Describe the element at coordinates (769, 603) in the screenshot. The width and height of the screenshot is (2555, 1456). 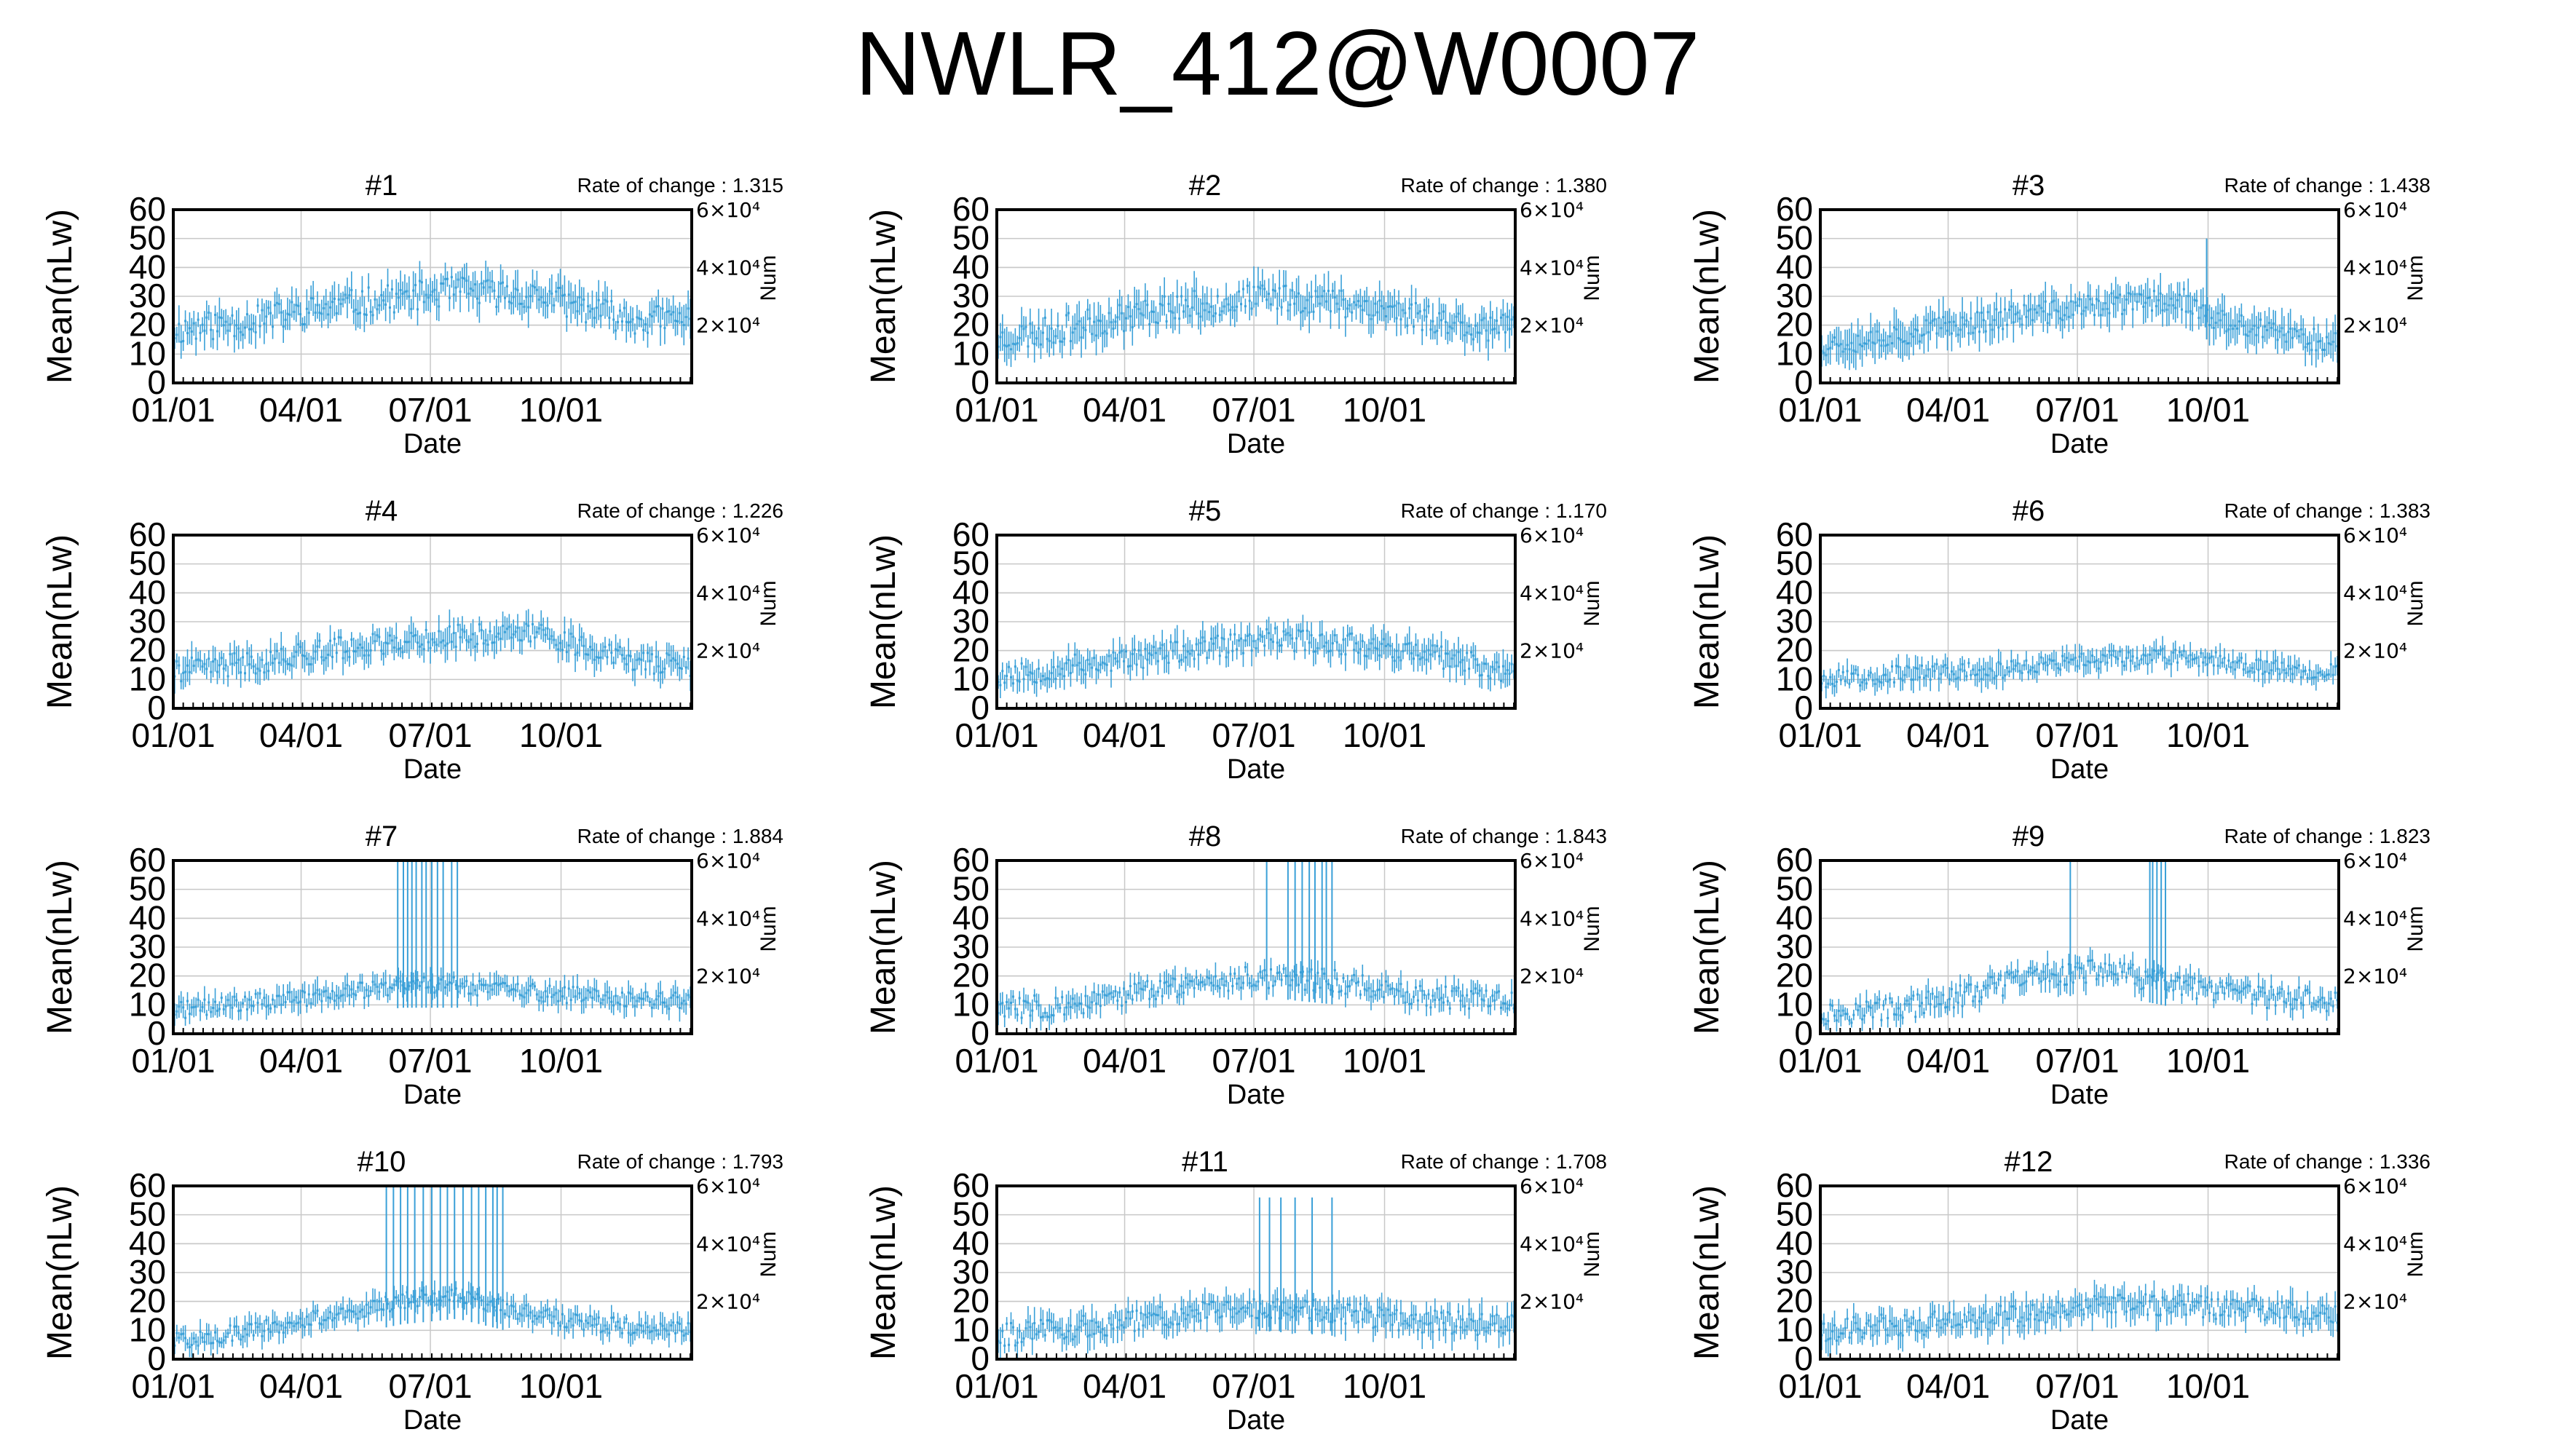
I see `y2-axis-title: Num` at that location.